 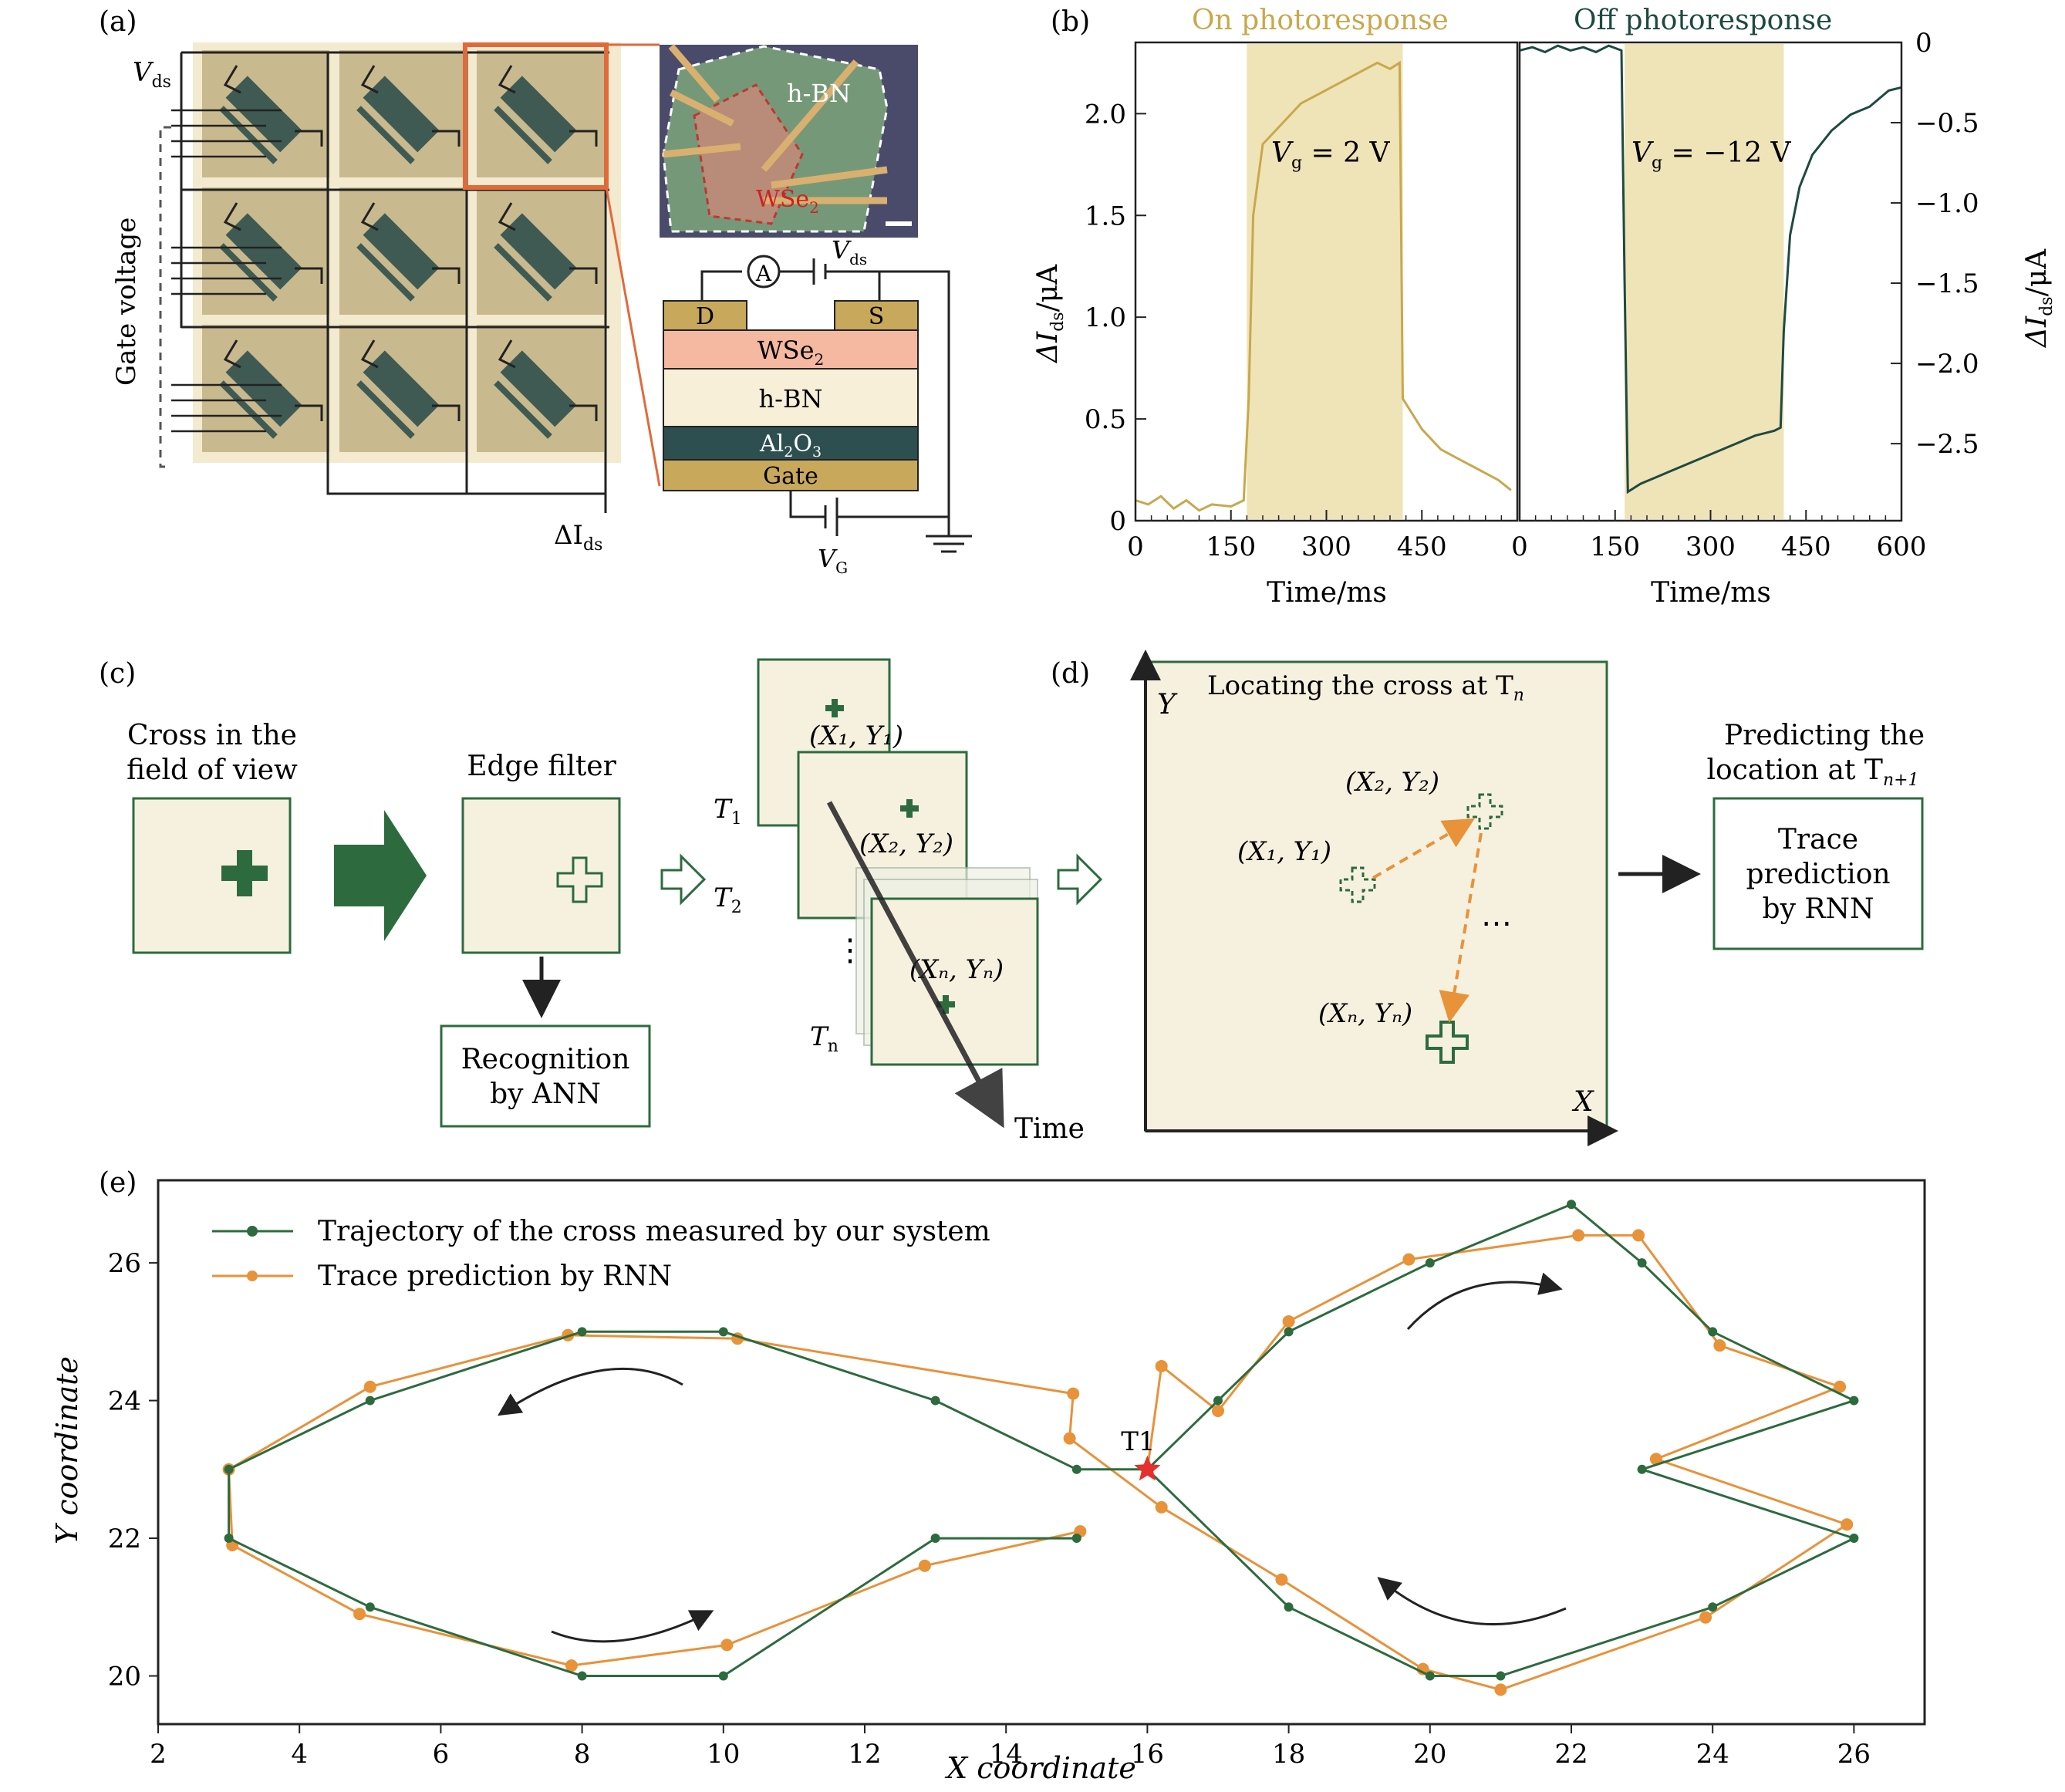 I want to click on layer-wse2-label: WSe2, so click(x=791, y=352).